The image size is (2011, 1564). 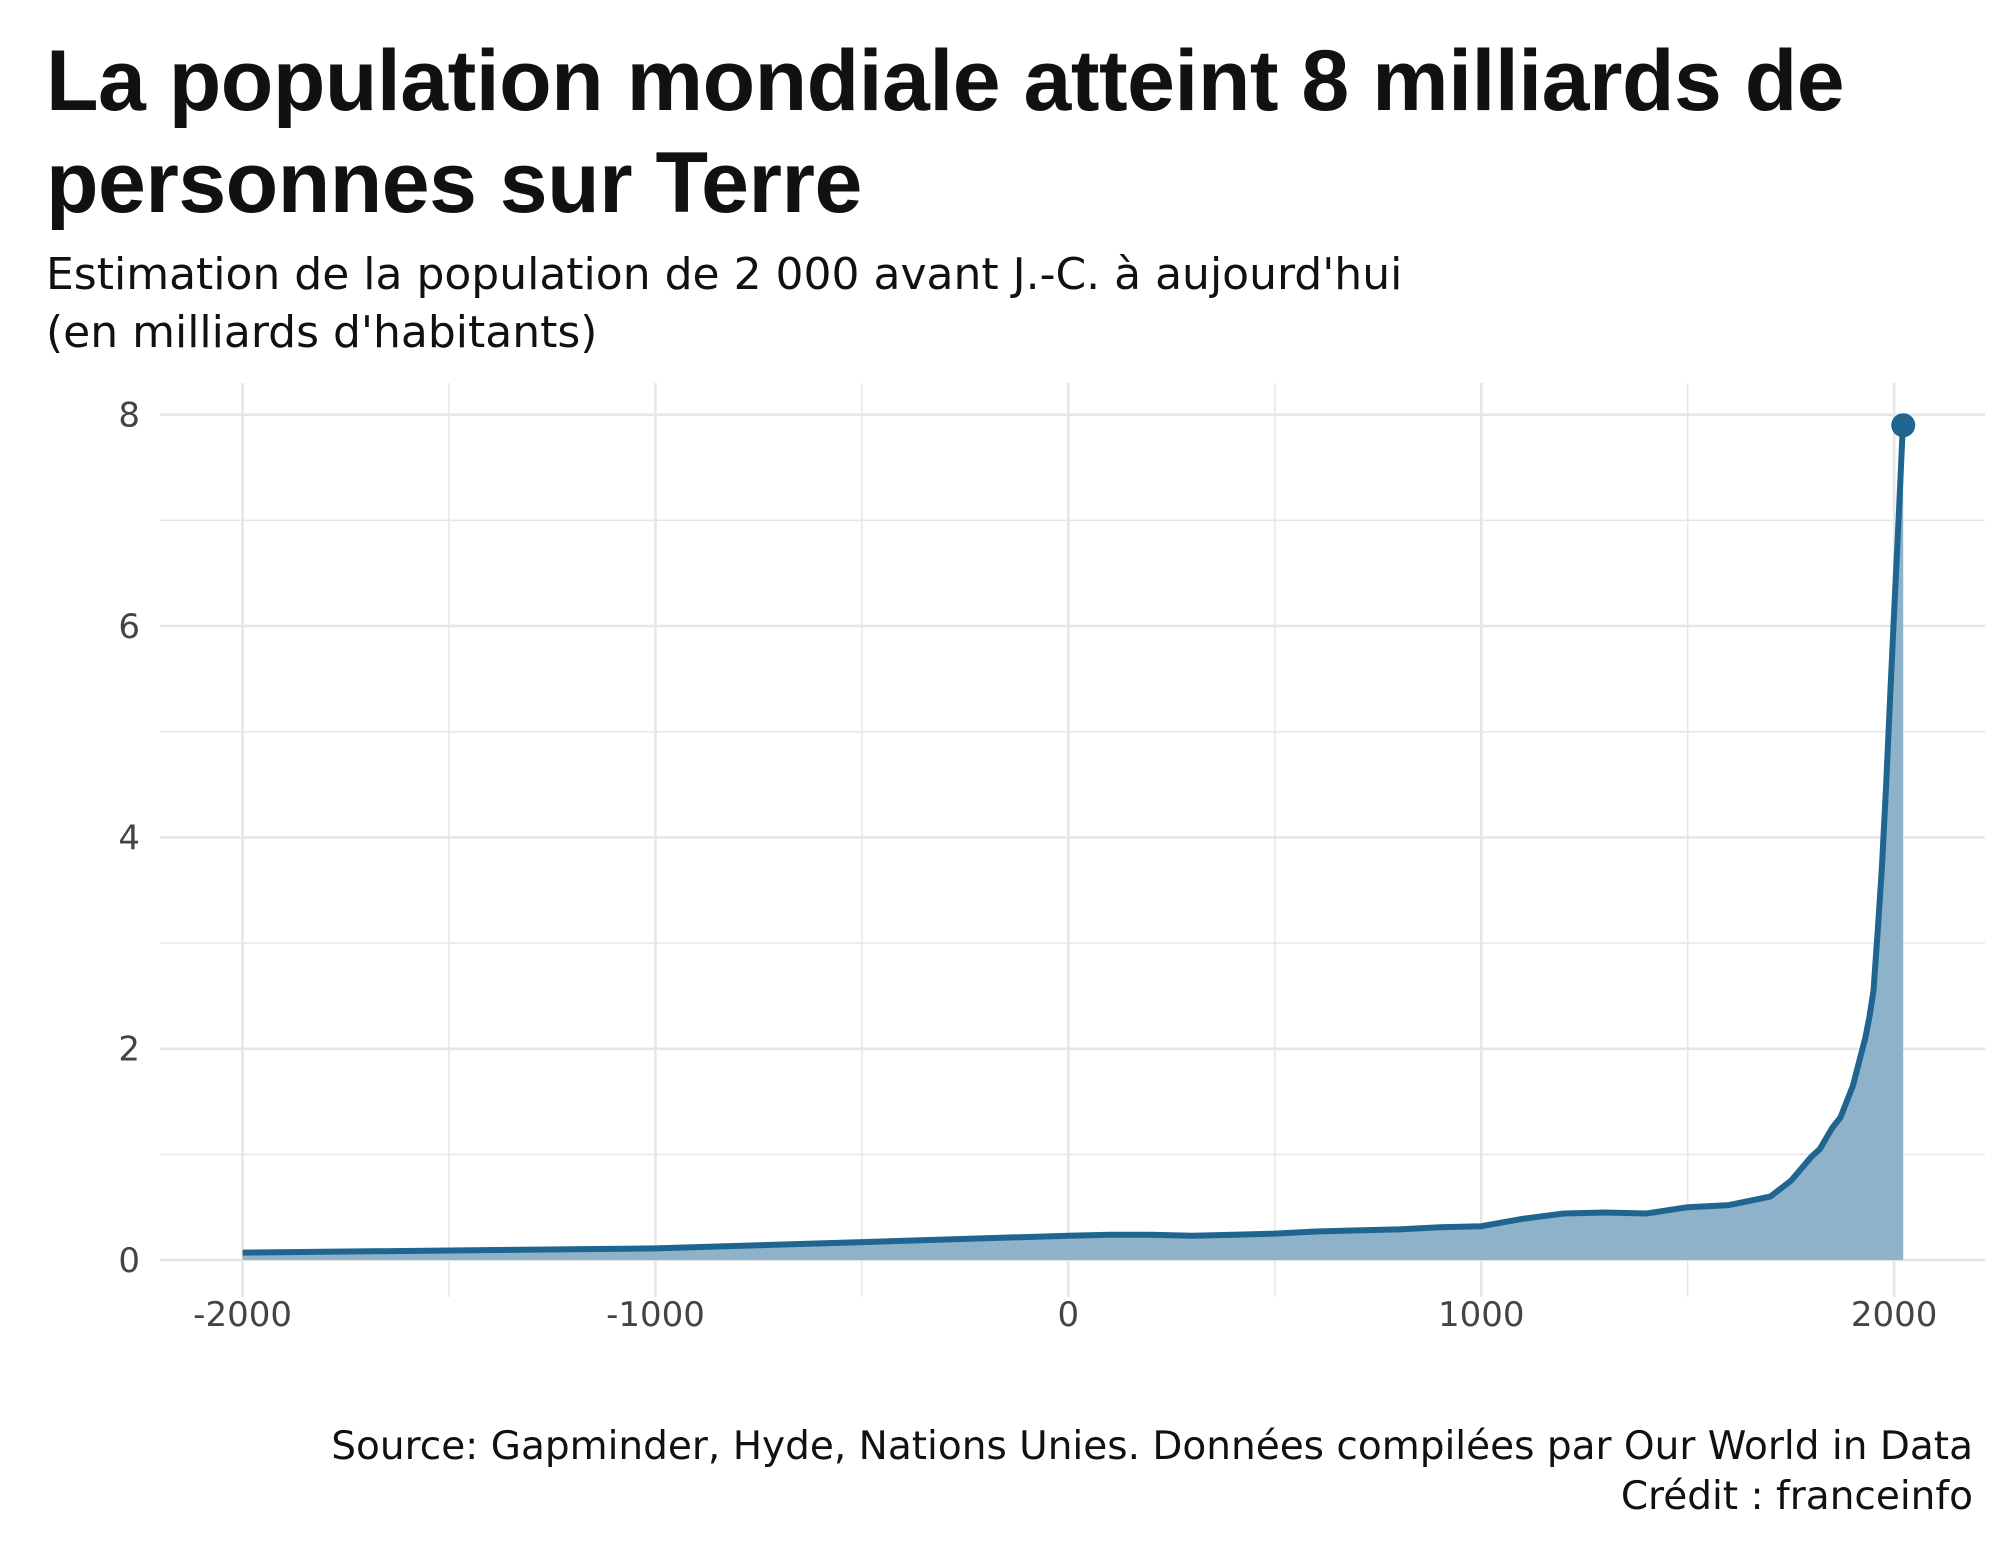 I want to click on x-tick-label: -1000, so click(x=655, y=1315).